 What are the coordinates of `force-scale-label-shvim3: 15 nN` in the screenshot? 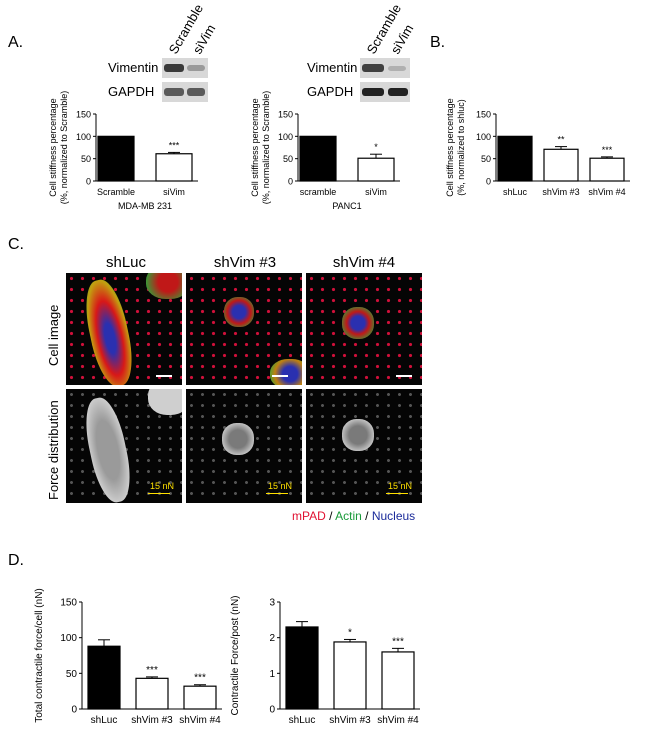 It's located at (280, 486).